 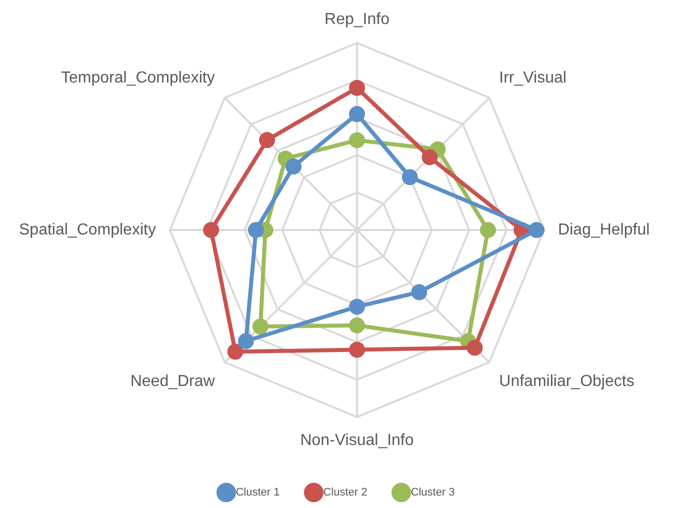 I want to click on legend-label: Cluster 2, so click(x=345, y=492).